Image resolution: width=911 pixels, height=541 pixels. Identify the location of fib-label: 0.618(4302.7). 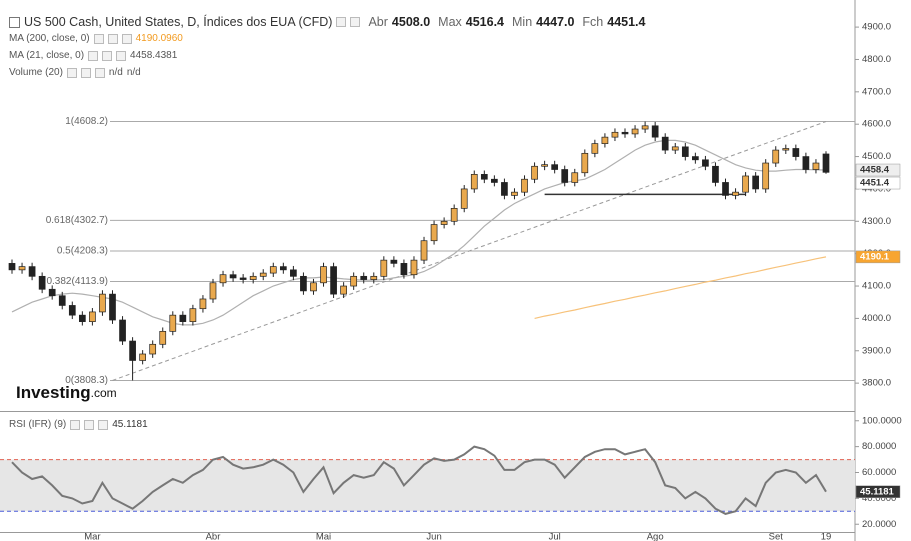
(77, 220).